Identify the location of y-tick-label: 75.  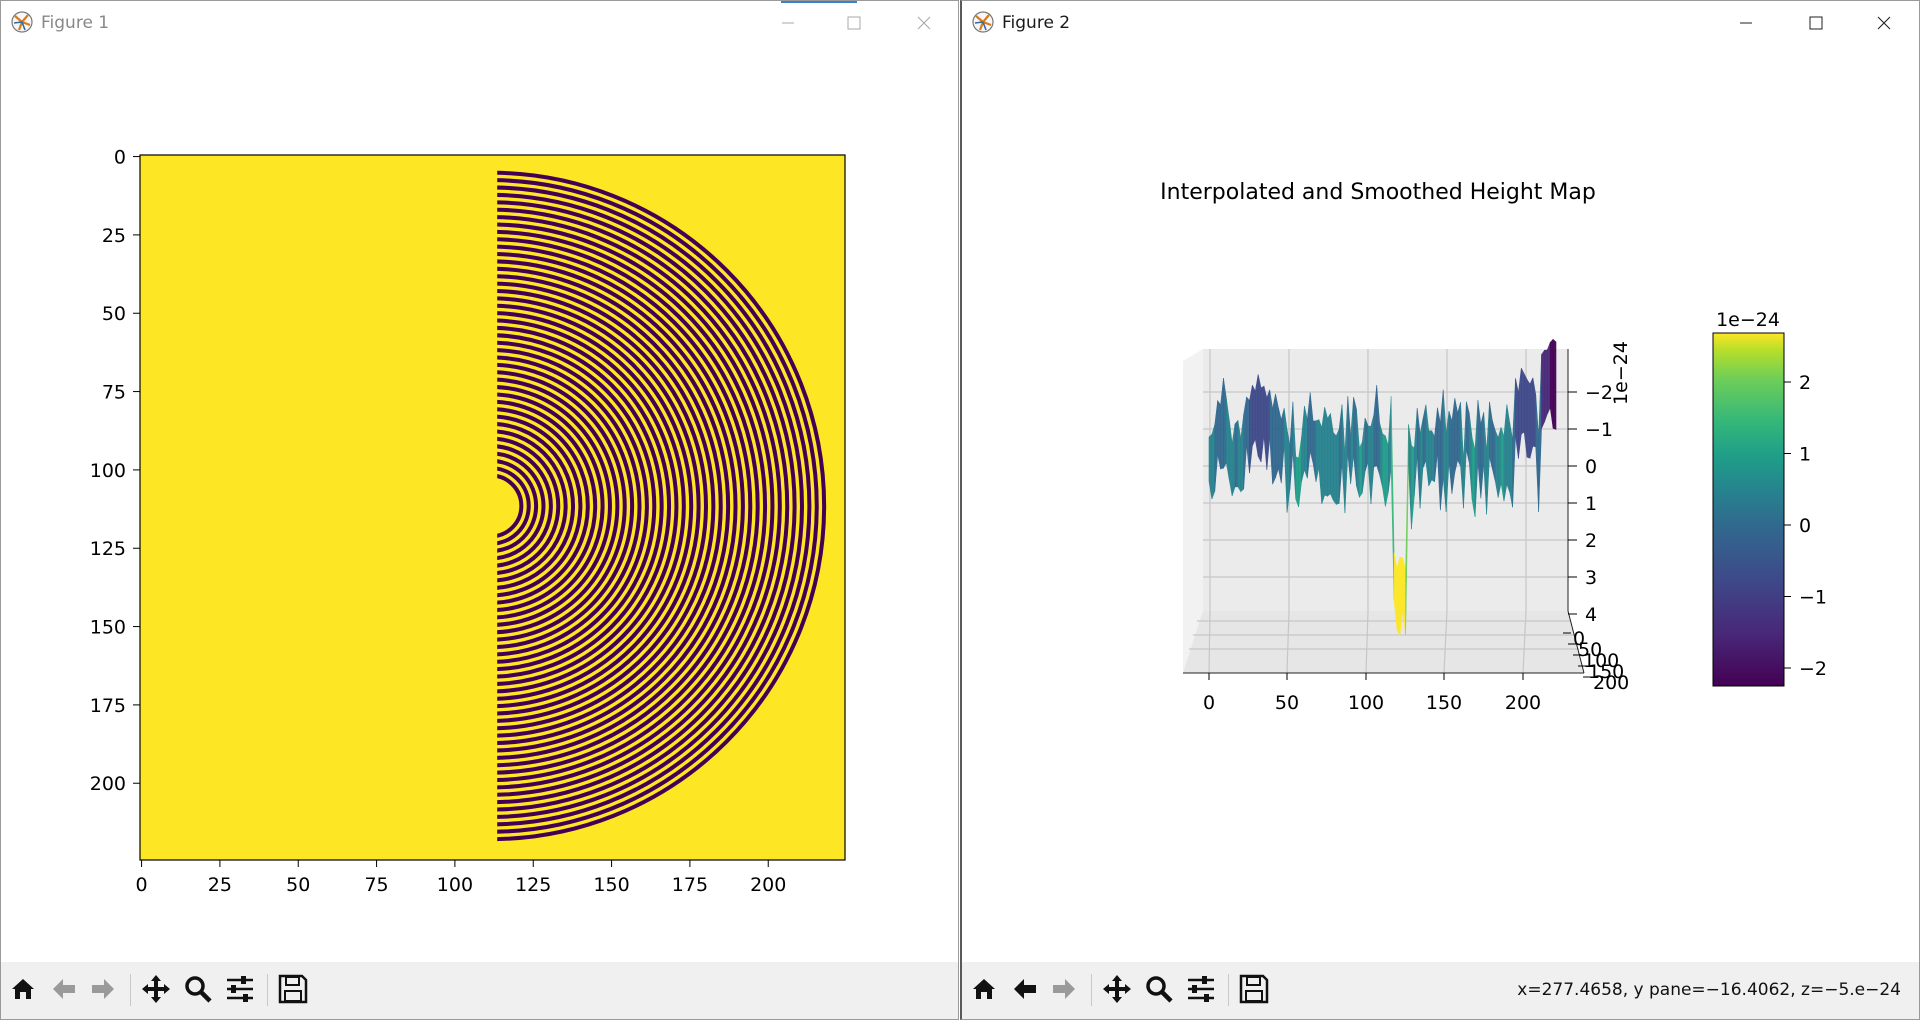
(114, 393).